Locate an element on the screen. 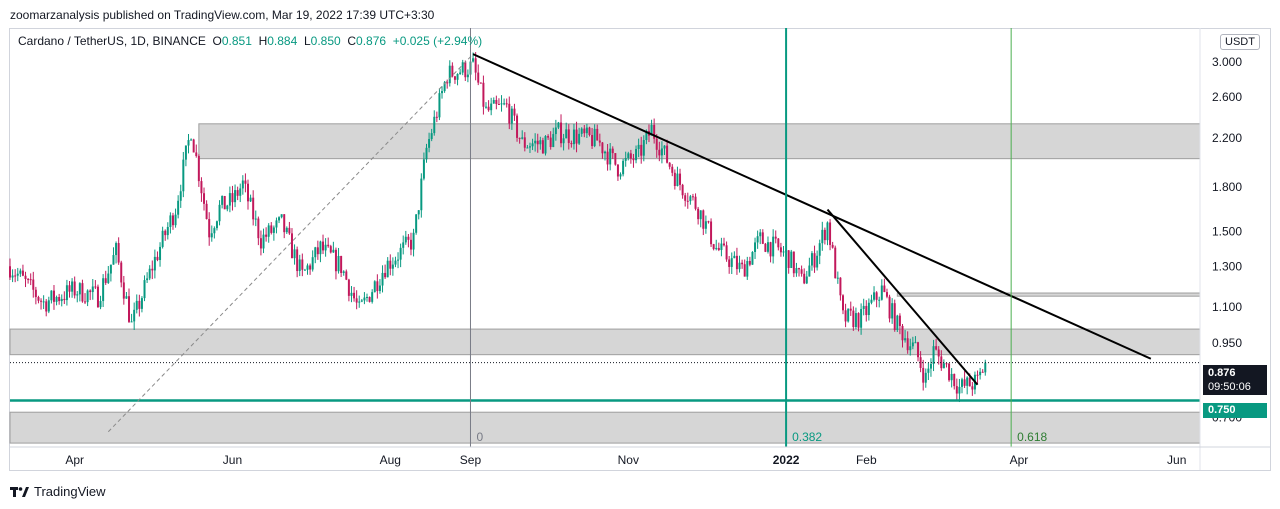 The image size is (1280, 509). legend-high: 0.884 is located at coordinates (282, 41).